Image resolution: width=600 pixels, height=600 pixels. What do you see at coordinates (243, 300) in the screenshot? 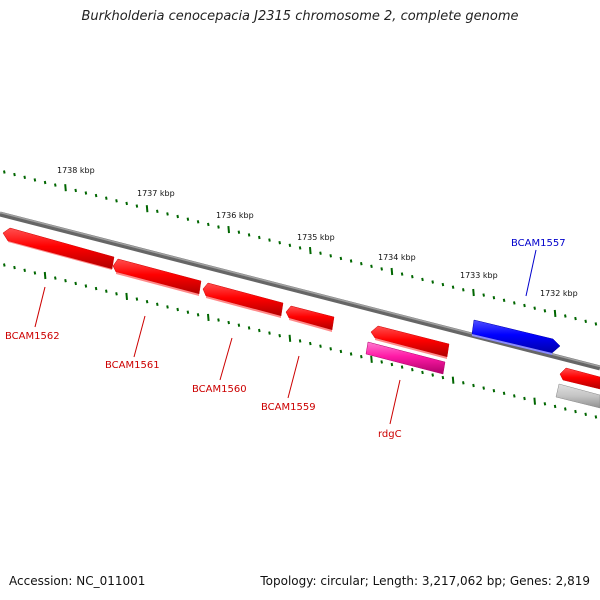
I see `gene-feature-BCAM1560` at bounding box center [243, 300].